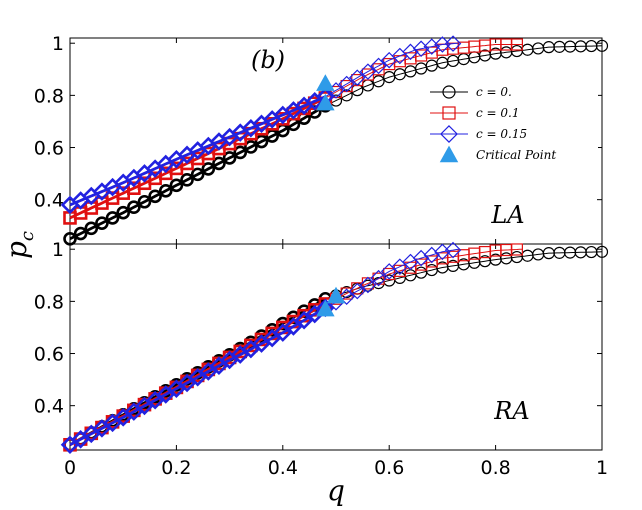 This screenshot has height=510, width=642. What do you see at coordinates (49, 149) in the screenshot?
I see `top-ytick-label: 0.6` at bounding box center [49, 149].